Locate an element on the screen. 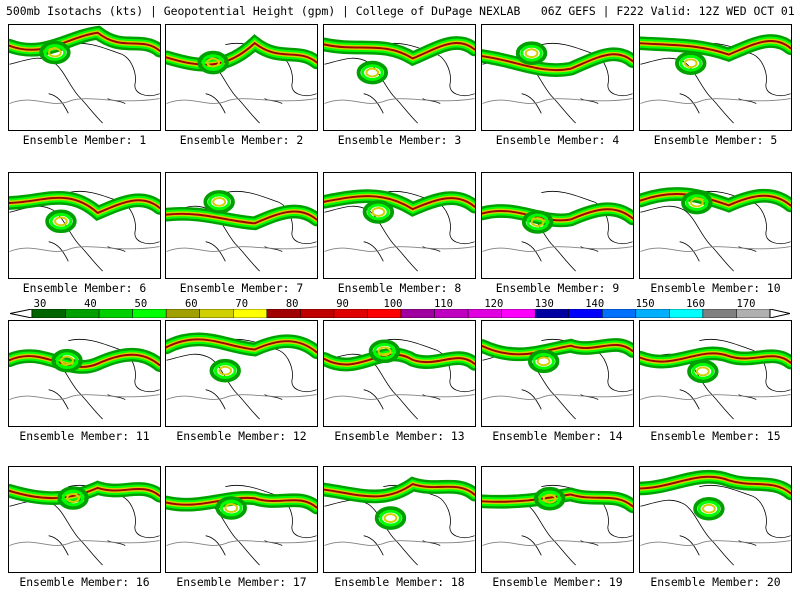 The width and height of the screenshot is (800, 600). colorbar-tick-label: 150 is located at coordinates (645, 304).